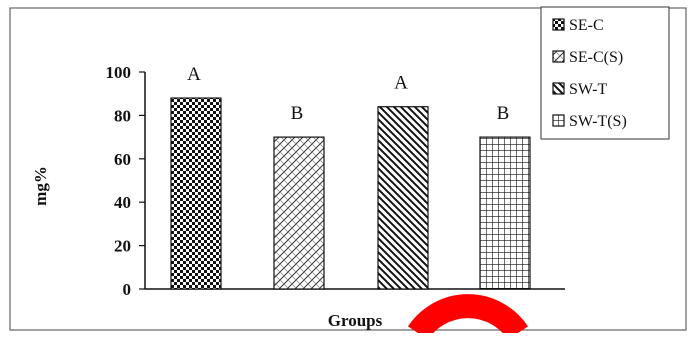 This screenshot has width=694, height=338. Describe the element at coordinates (122, 202) in the screenshot. I see `y-tick-label: 40` at that location.